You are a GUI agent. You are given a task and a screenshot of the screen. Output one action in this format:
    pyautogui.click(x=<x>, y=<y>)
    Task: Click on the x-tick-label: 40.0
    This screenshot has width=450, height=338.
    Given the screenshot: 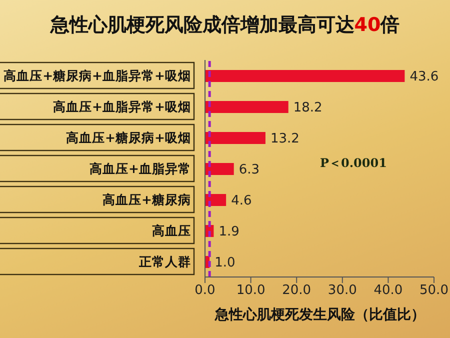 What is the action you would take?
    pyautogui.click(x=388, y=290)
    